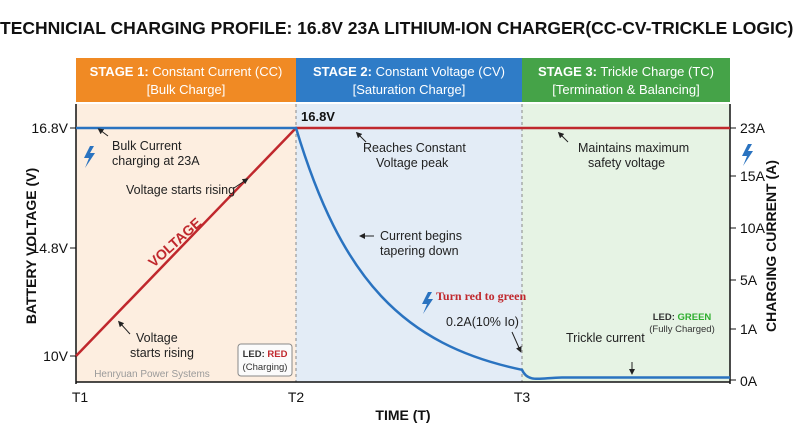 The width and height of the screenshot is (800, 436). What do you see at coordinates (771, 246) in the screenshot?
I see `right-axis-label: CHARGING CURRENT (A)` at bounding box center [771, 246].